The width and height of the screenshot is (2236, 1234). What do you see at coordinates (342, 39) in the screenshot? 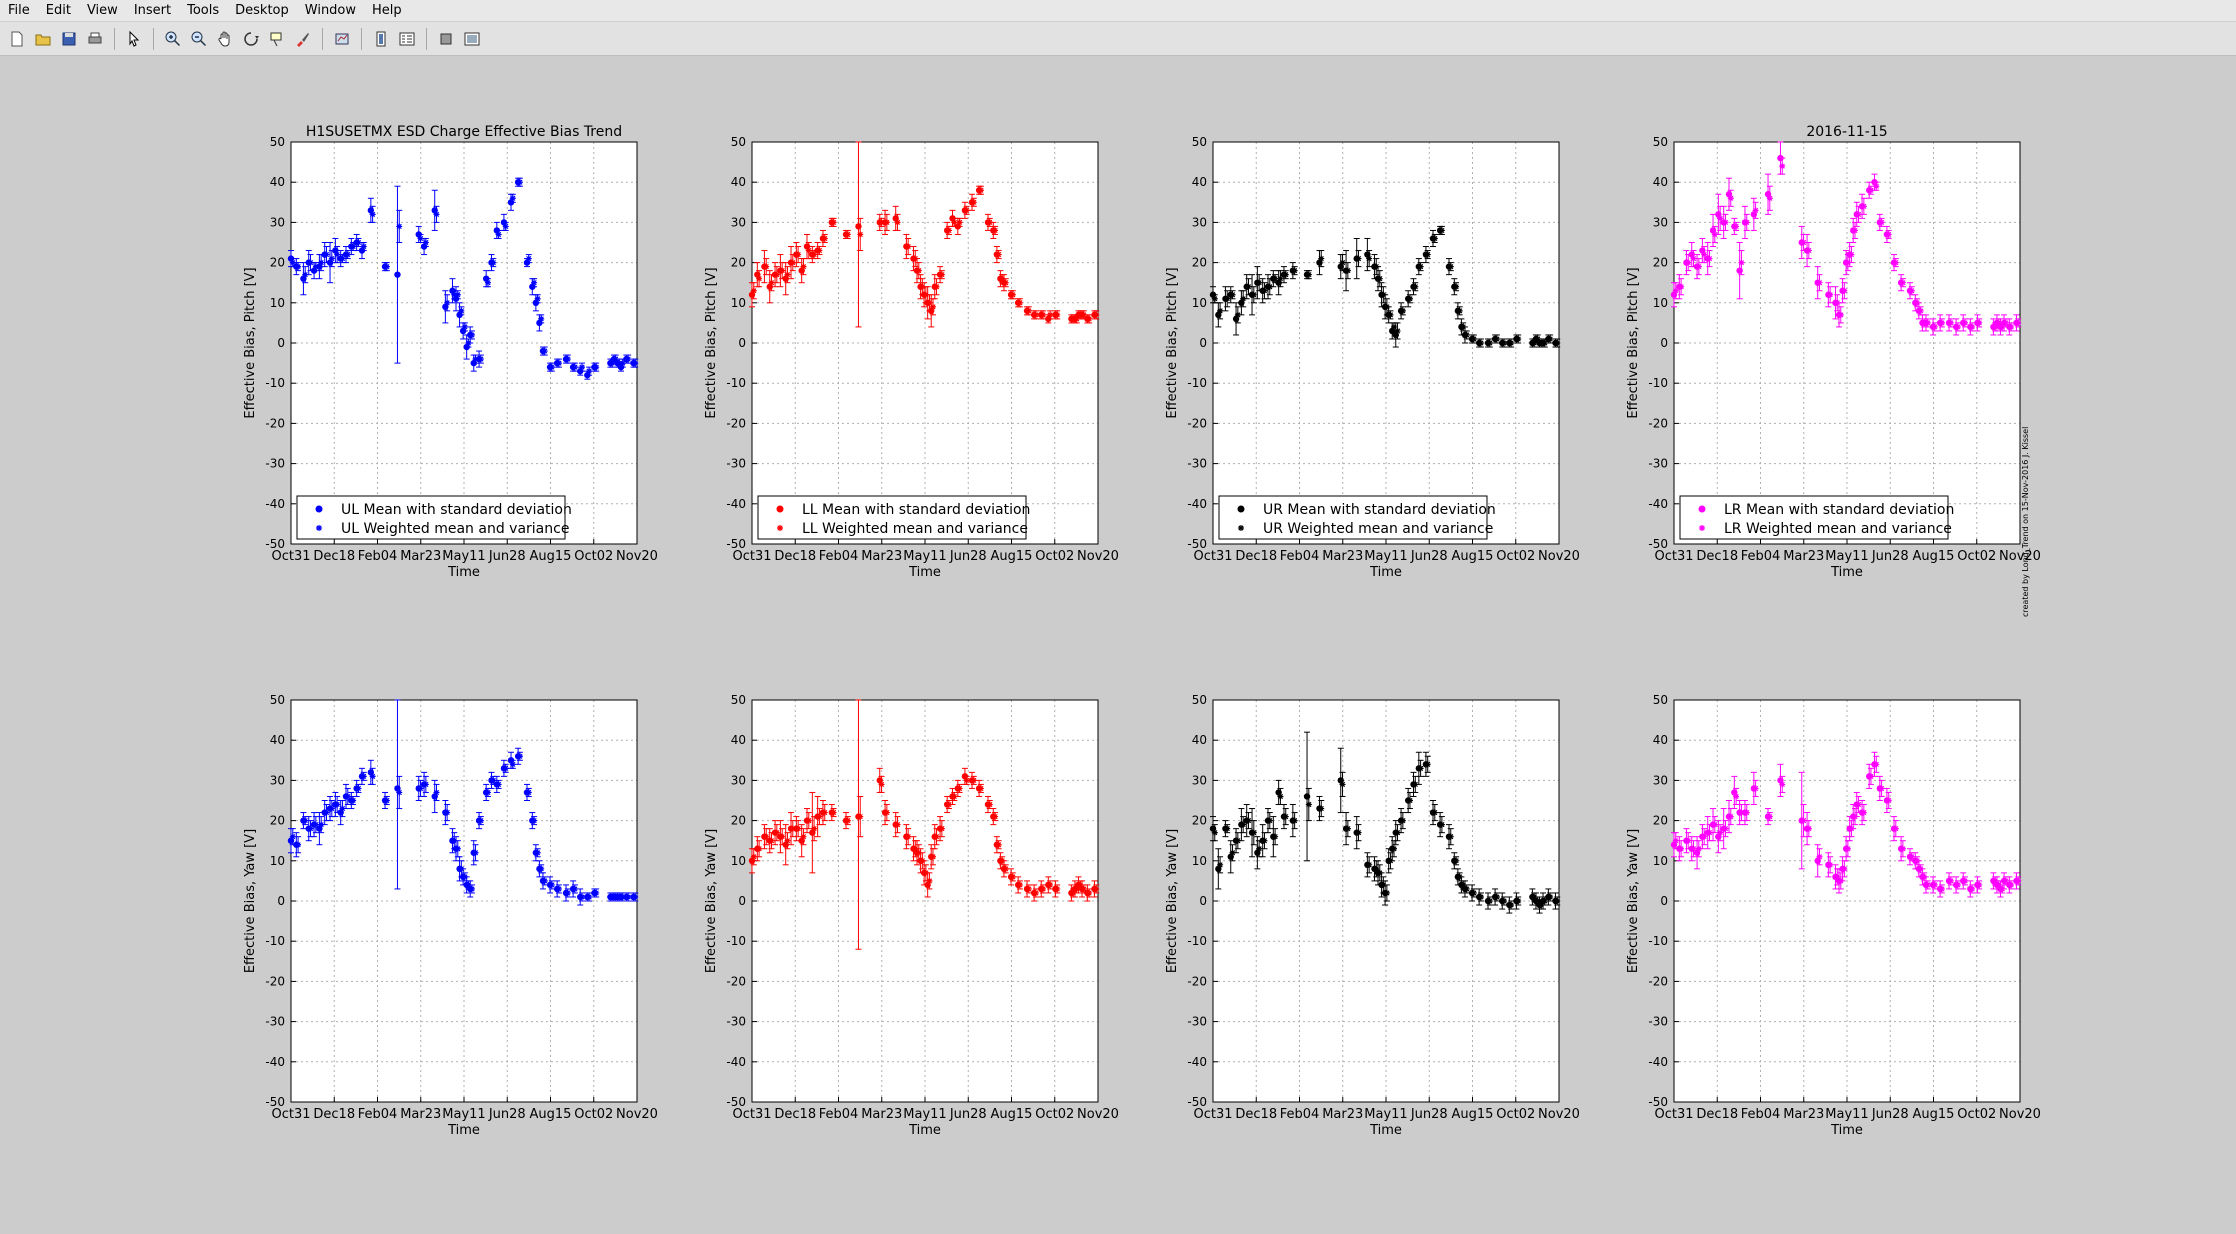
I see `link-plot-icon` at bounding box center [342, 39].